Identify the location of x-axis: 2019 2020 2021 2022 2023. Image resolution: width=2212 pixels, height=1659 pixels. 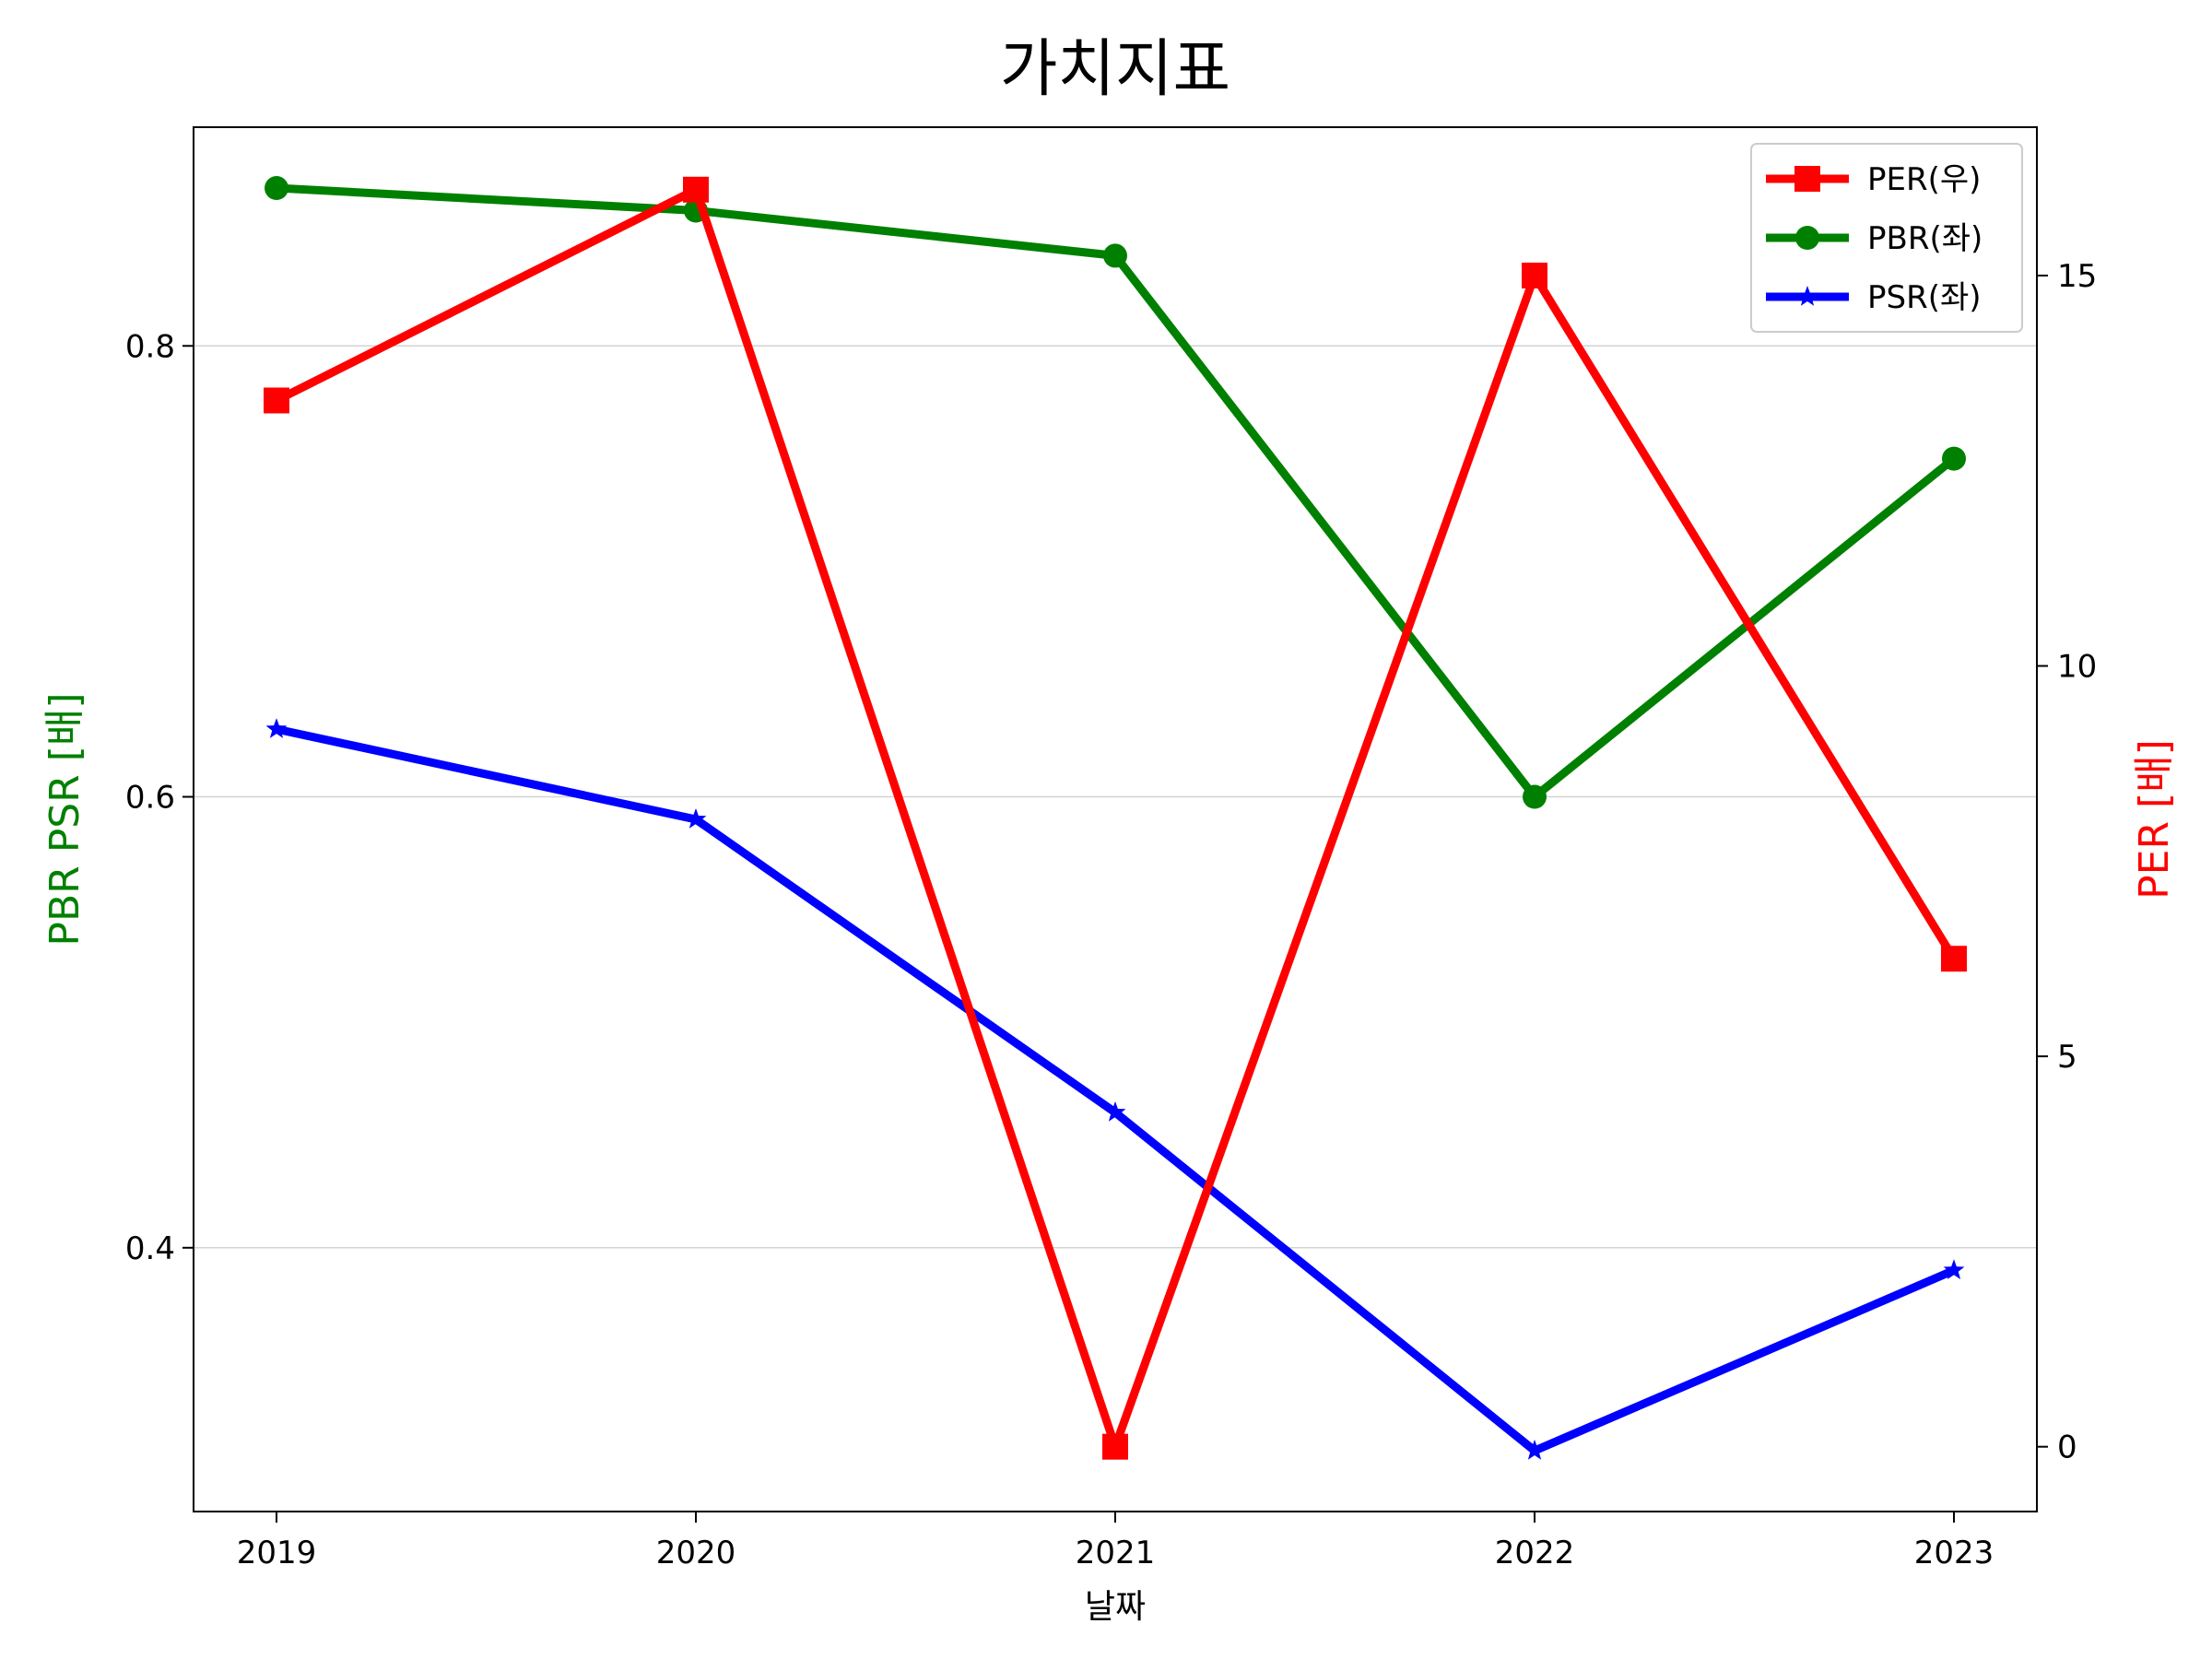
(1115, 1541).